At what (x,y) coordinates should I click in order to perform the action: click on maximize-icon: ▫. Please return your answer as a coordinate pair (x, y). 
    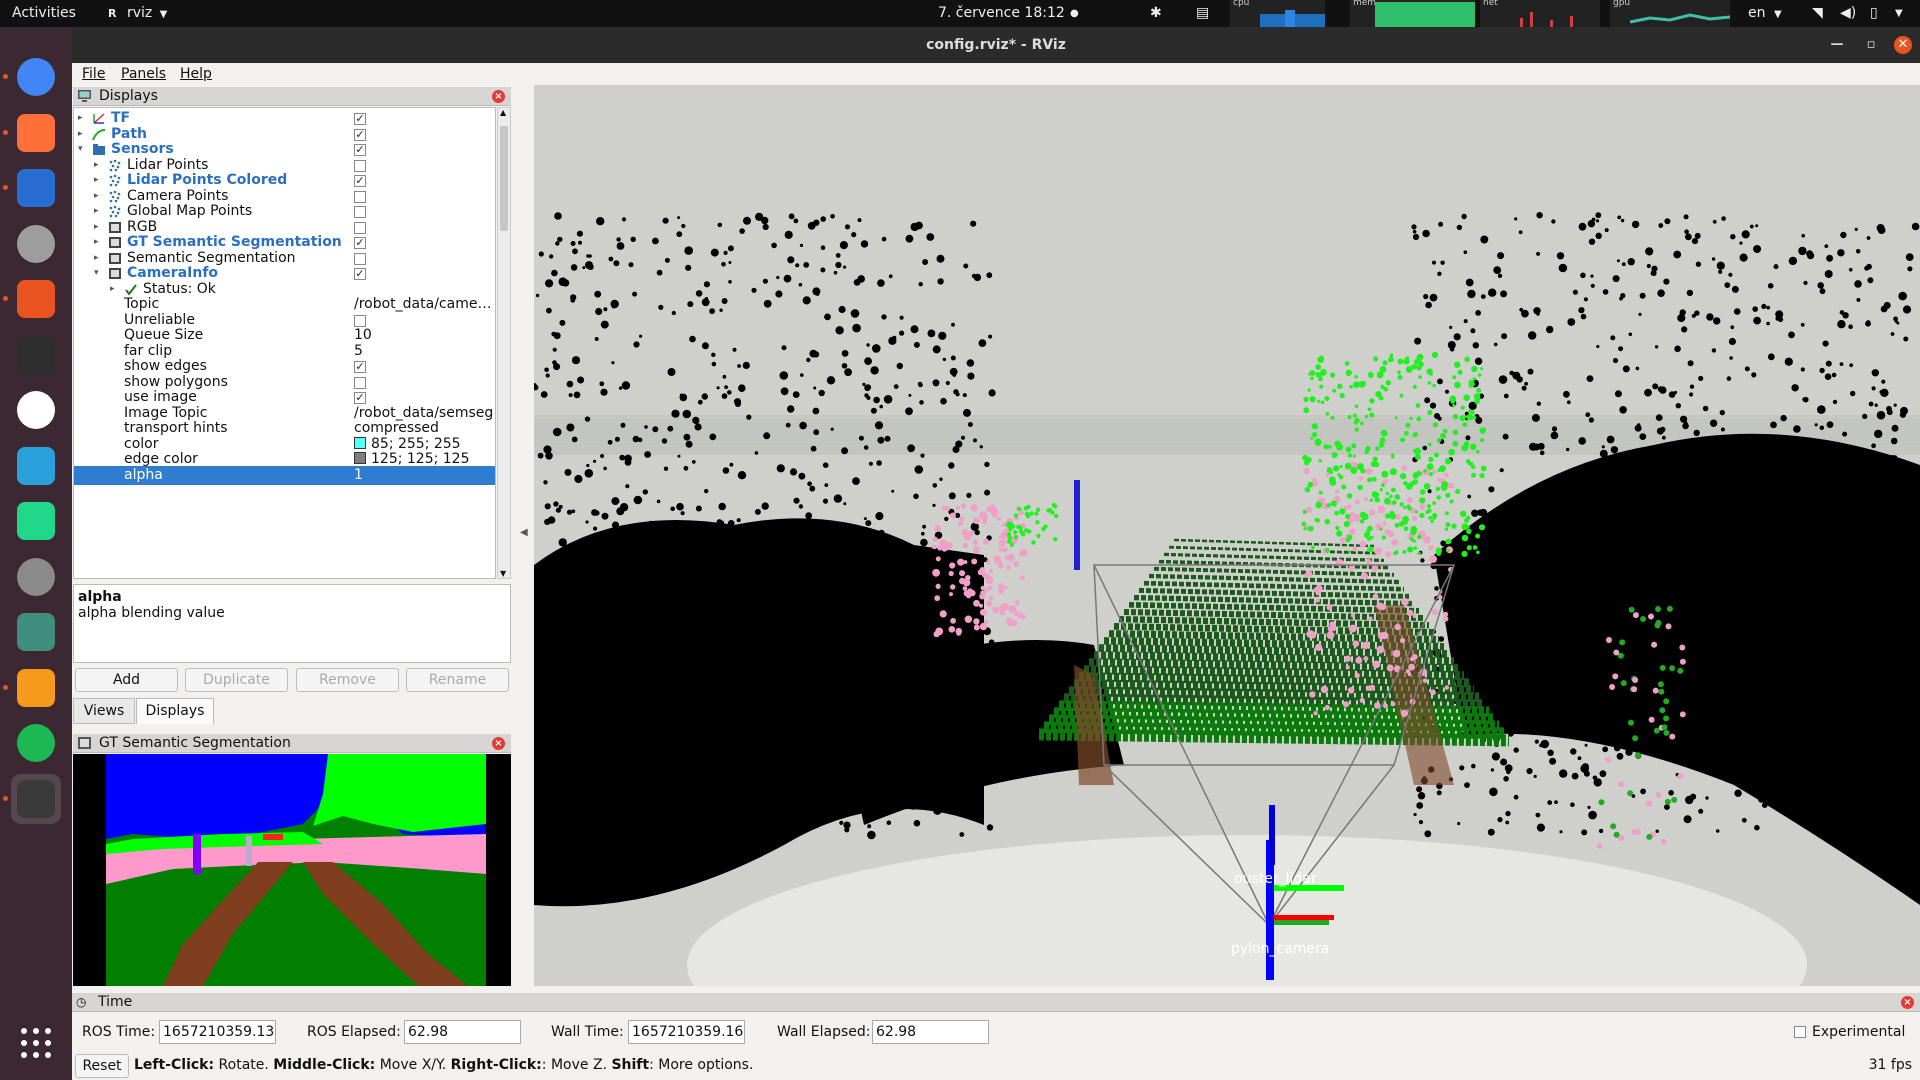
    Looking at the image, I should click on (1871, 44).